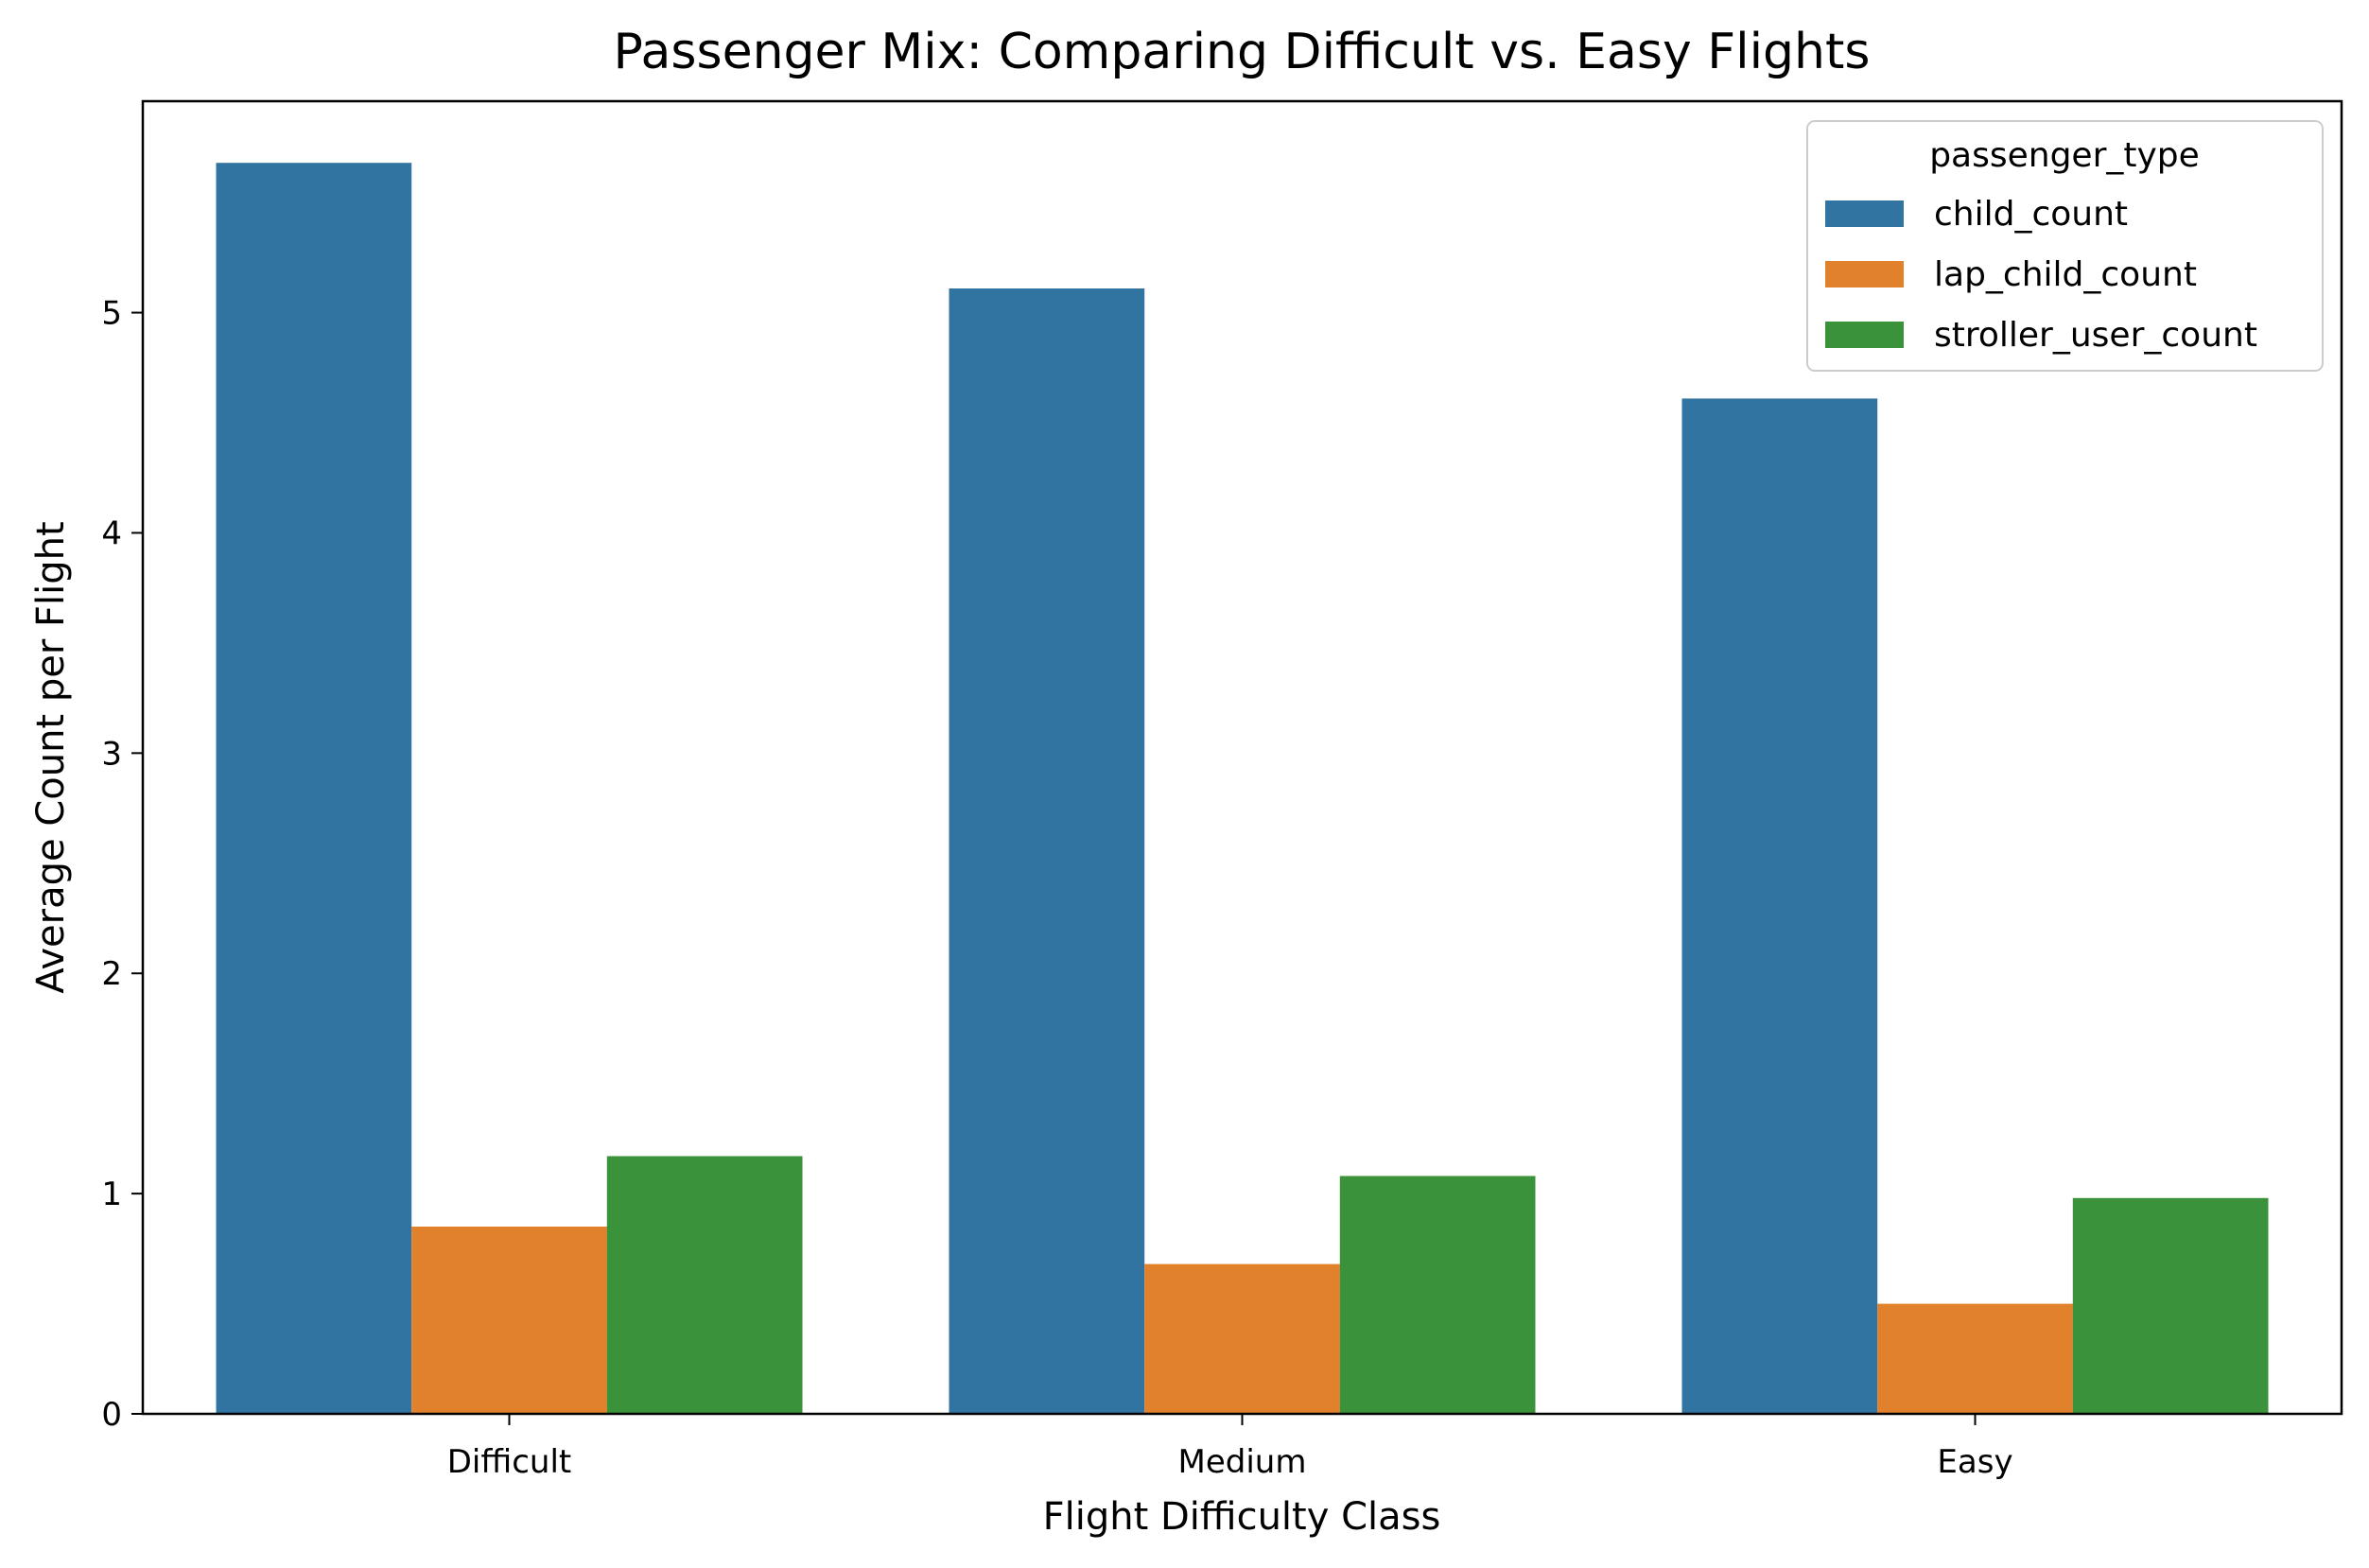  What do you see at coordinates (704, 1285) in the screenshot?
I see `bar-stroller-user-count-difficult` at bounding box center [704, 1285].